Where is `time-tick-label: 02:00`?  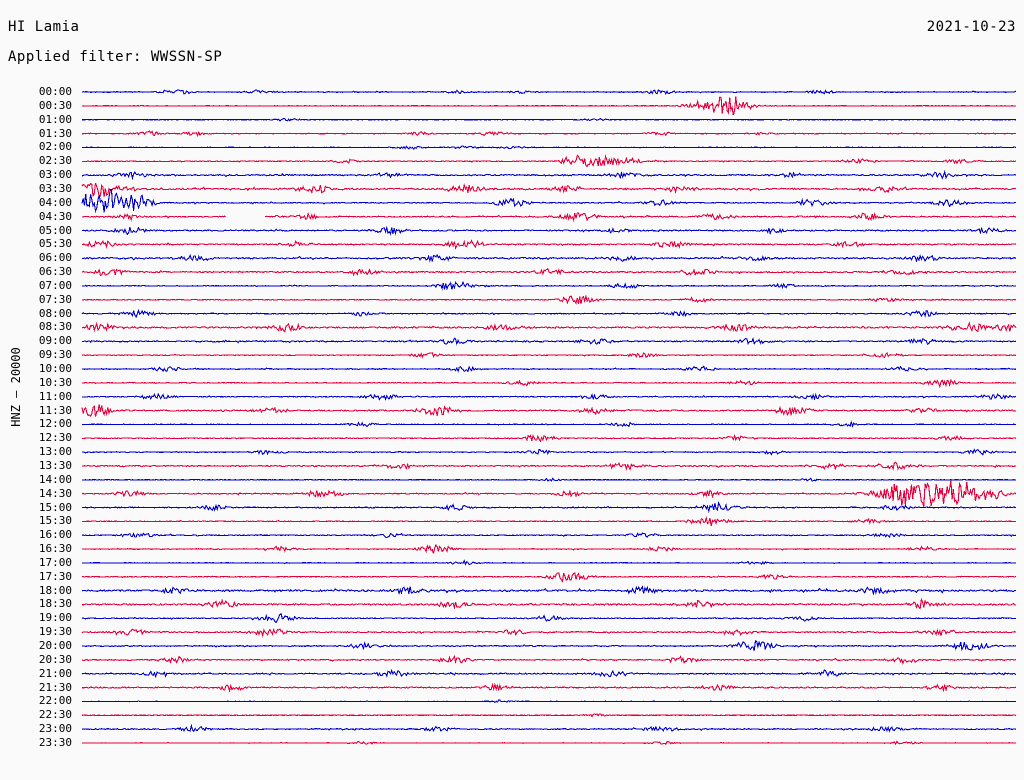
time-tick-label: 02:00 is located at coordinates (55, 147).